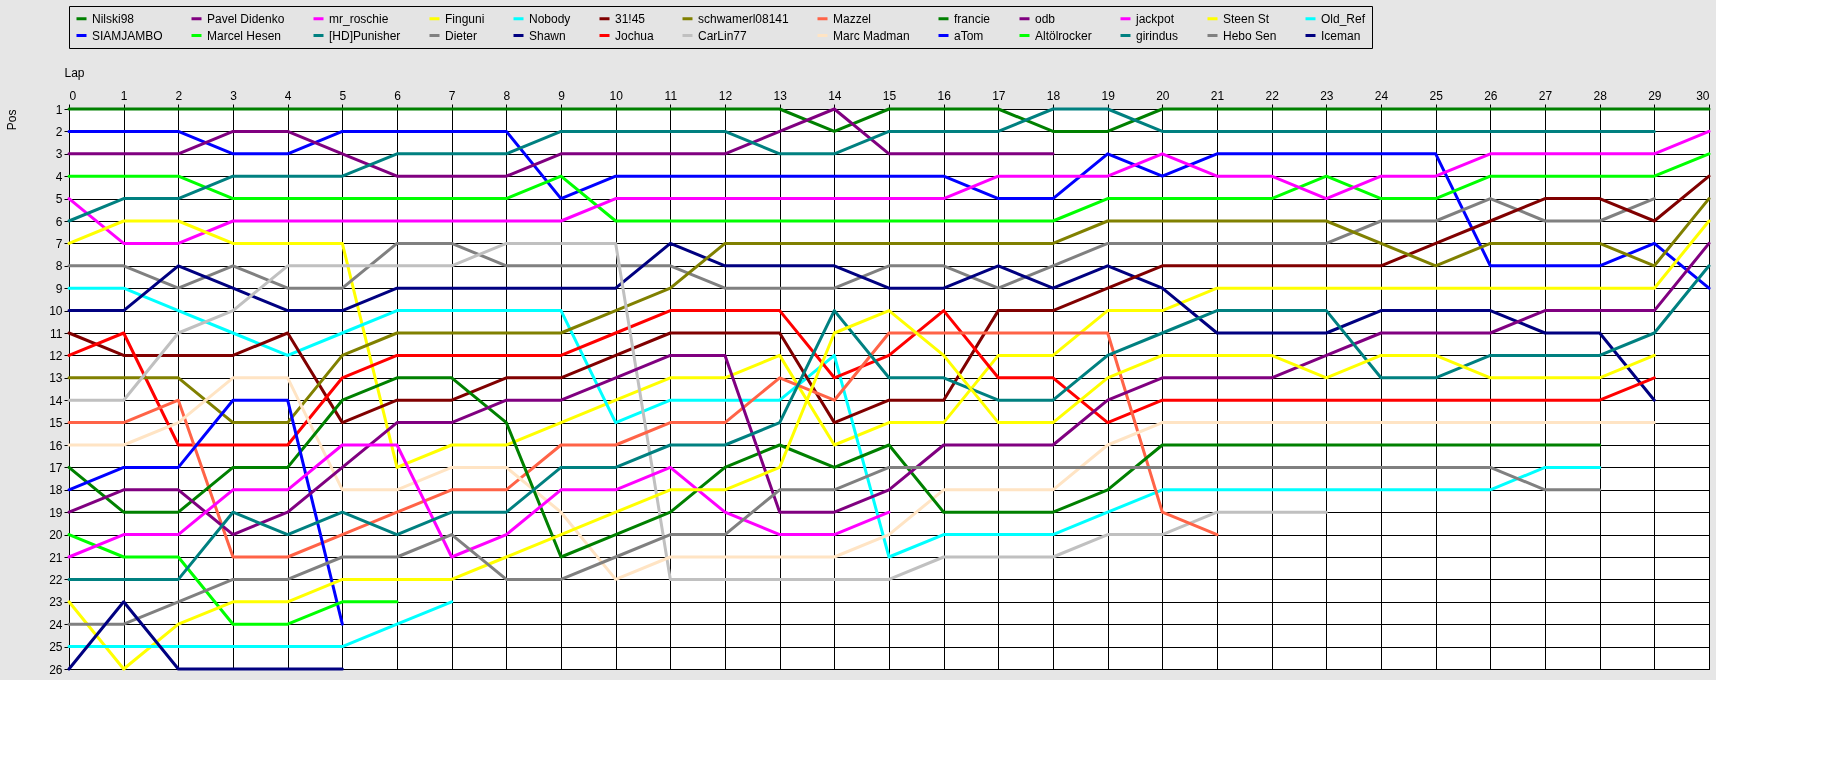  What do you see at coordinates (671, 95) in the screenshot?
I see `x-tick-label: 11` at bounding box center [671, 95].